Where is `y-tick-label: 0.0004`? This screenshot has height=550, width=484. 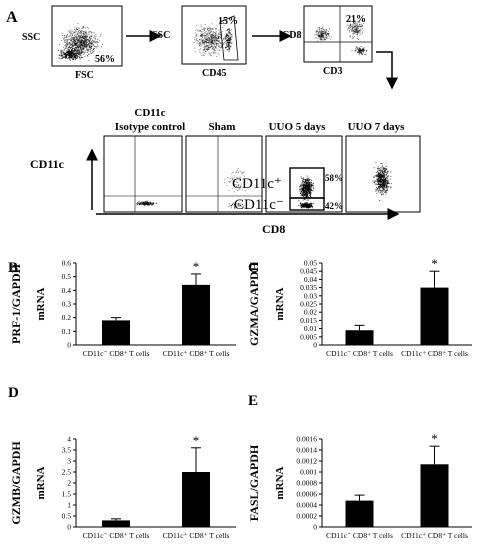 y-tick-label: 0.0004 is located at coordinates (306, 505).